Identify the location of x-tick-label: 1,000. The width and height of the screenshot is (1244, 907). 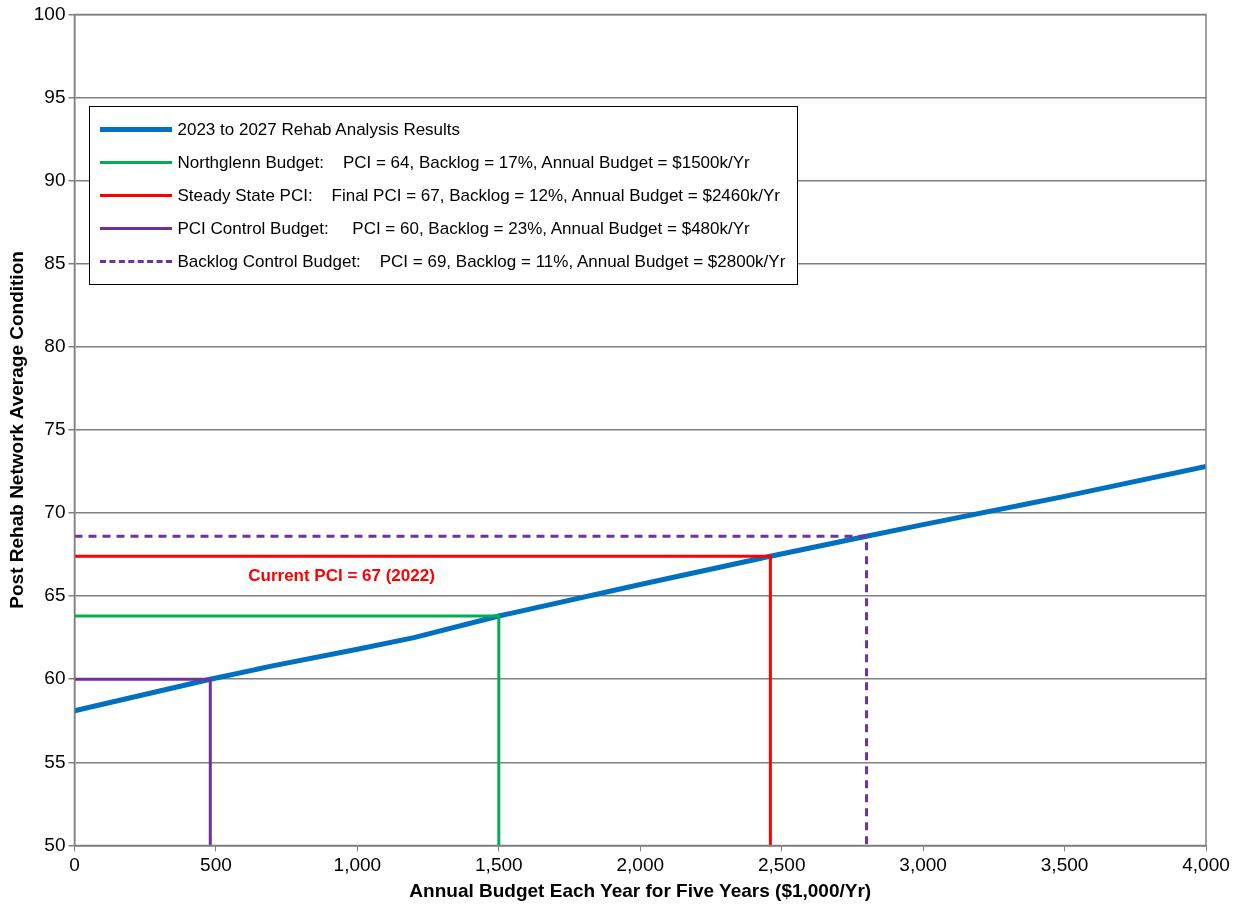
(357, 865).